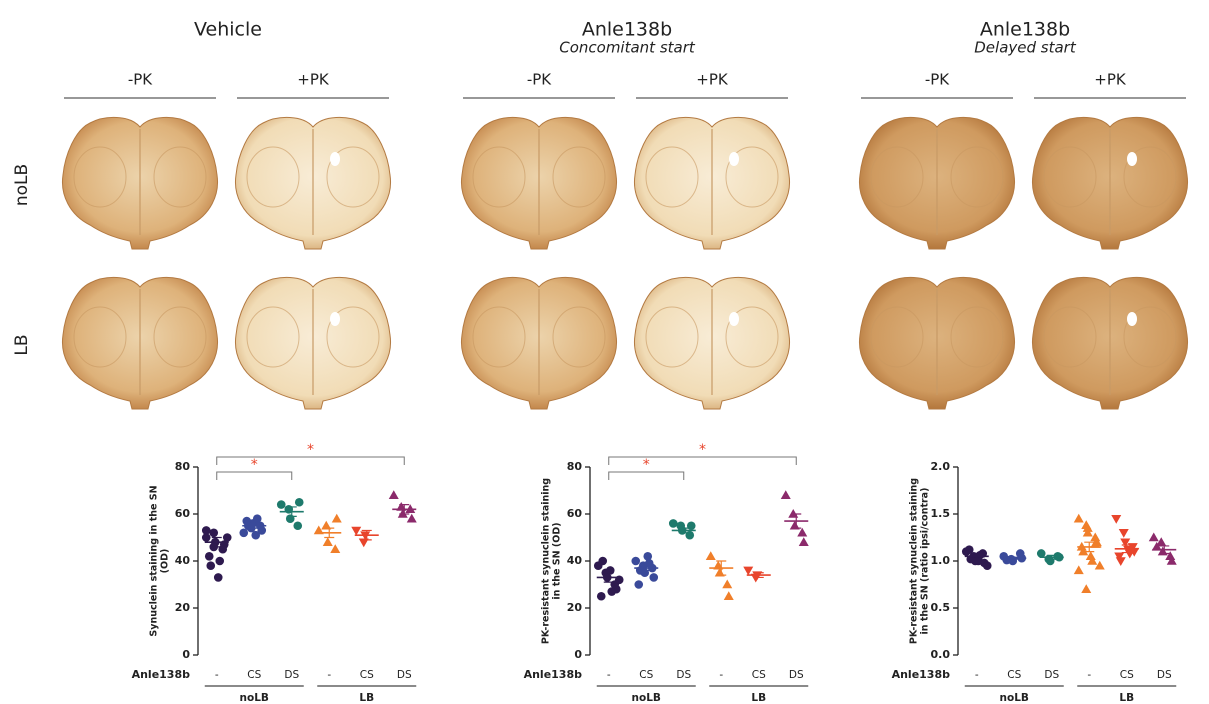 The image size is (1209, 704). I want to click on column-subtitle: Concomitant start, so click(627, 48).